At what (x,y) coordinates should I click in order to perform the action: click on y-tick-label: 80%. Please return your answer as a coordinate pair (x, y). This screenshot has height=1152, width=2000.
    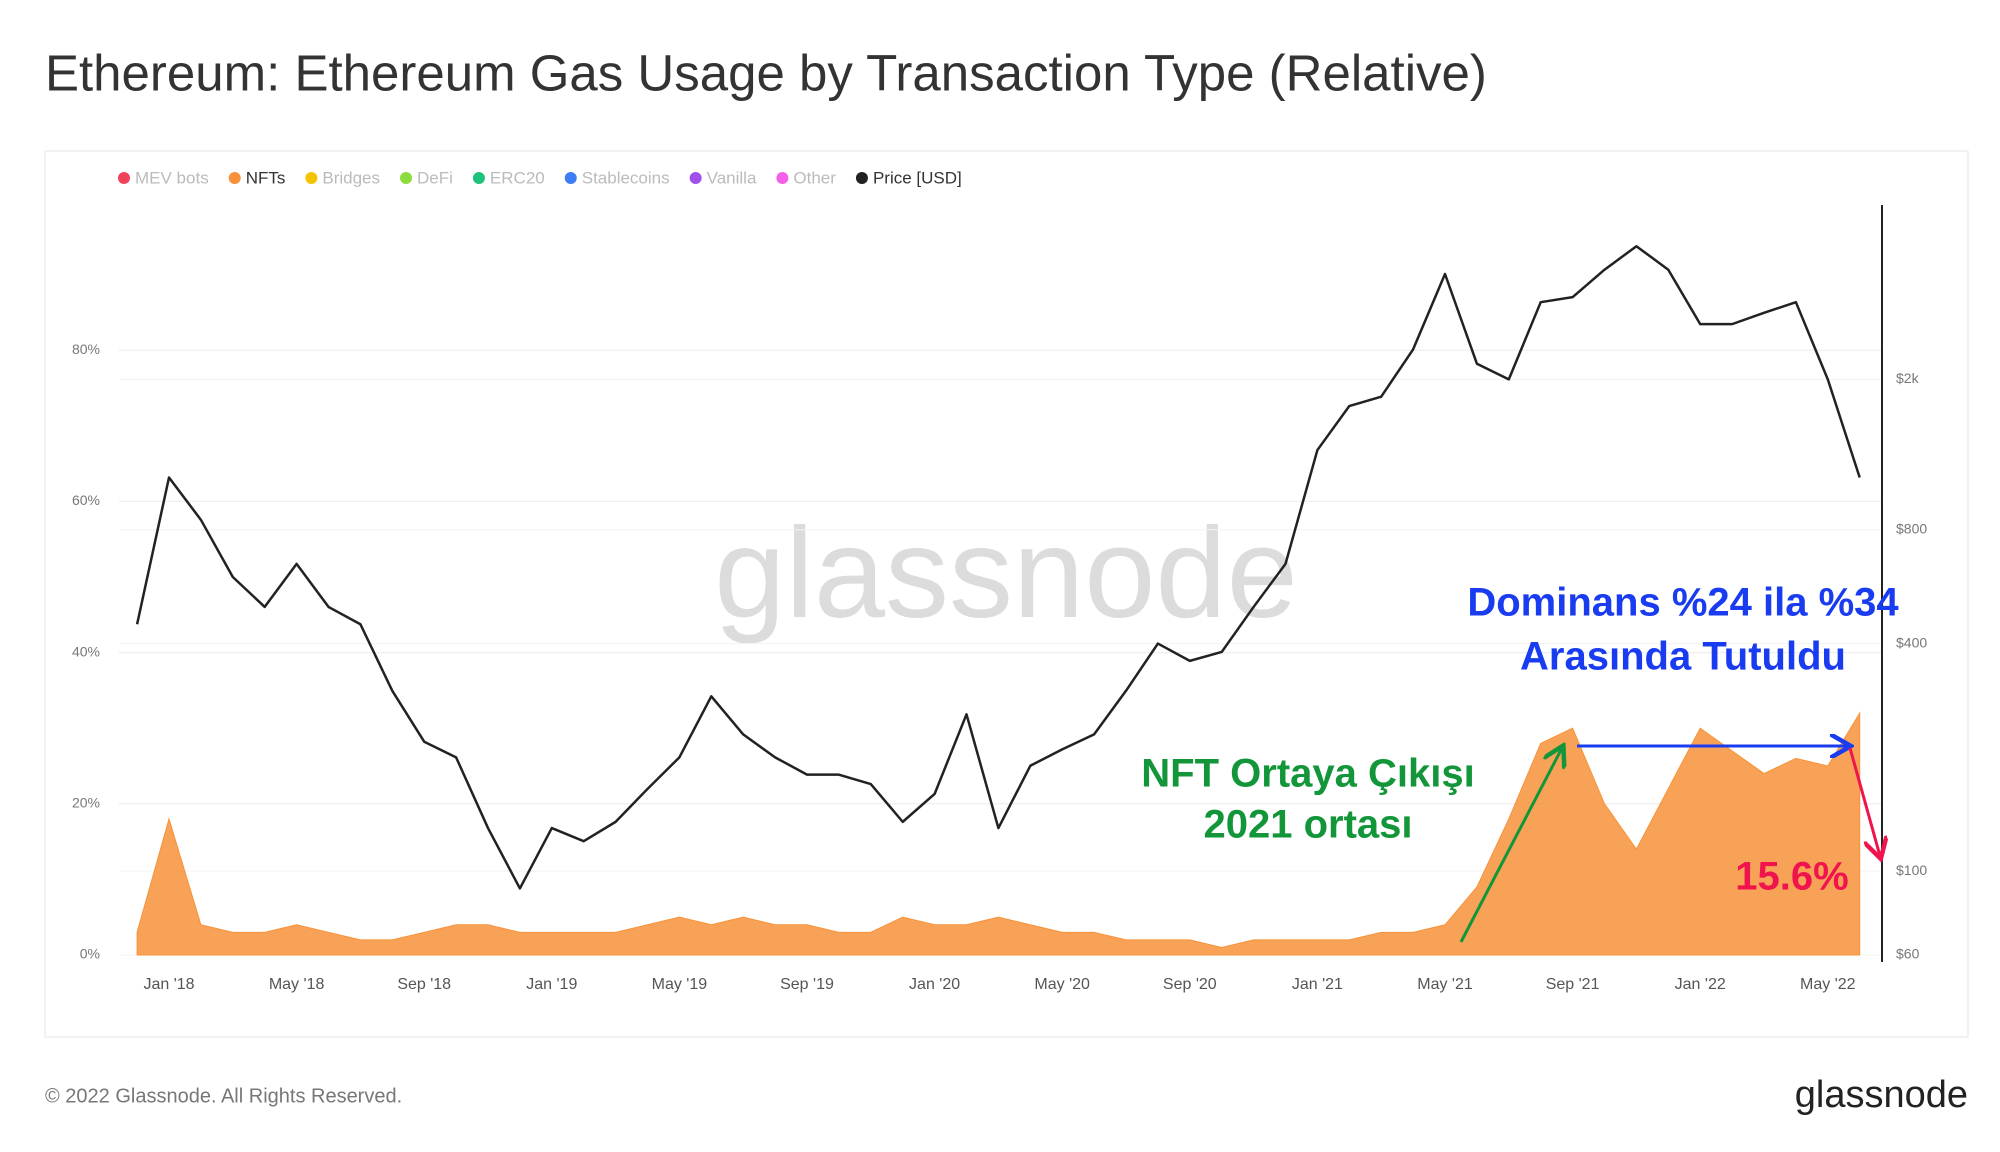
    Looking at the image, I should click on (86, 349).